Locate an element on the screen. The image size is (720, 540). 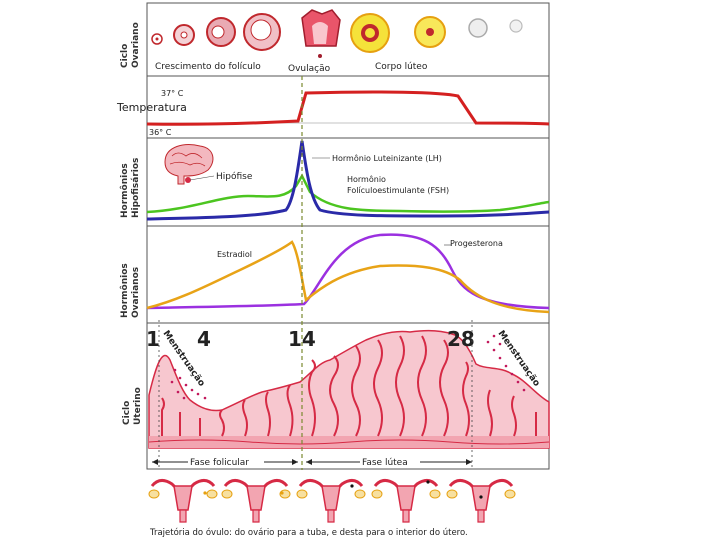
ovarian-cycle-title-line1: Ciclo is located at coordinates (125, 56).